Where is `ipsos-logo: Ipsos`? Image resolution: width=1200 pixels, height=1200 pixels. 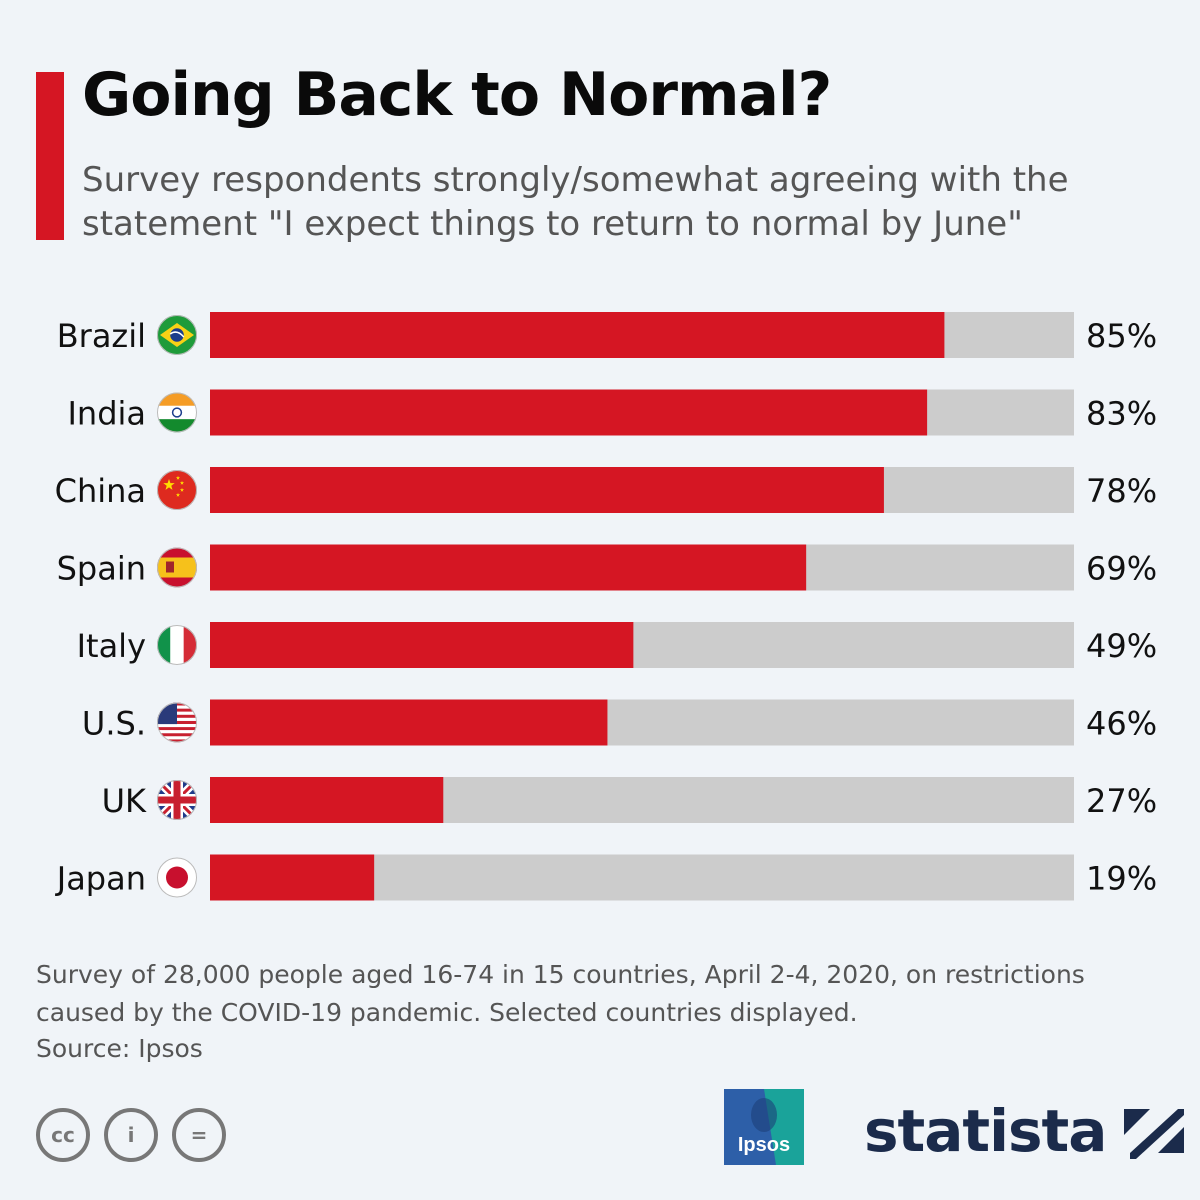 ipsos-logo: Ipsos is located at coordinates (764, 1127).